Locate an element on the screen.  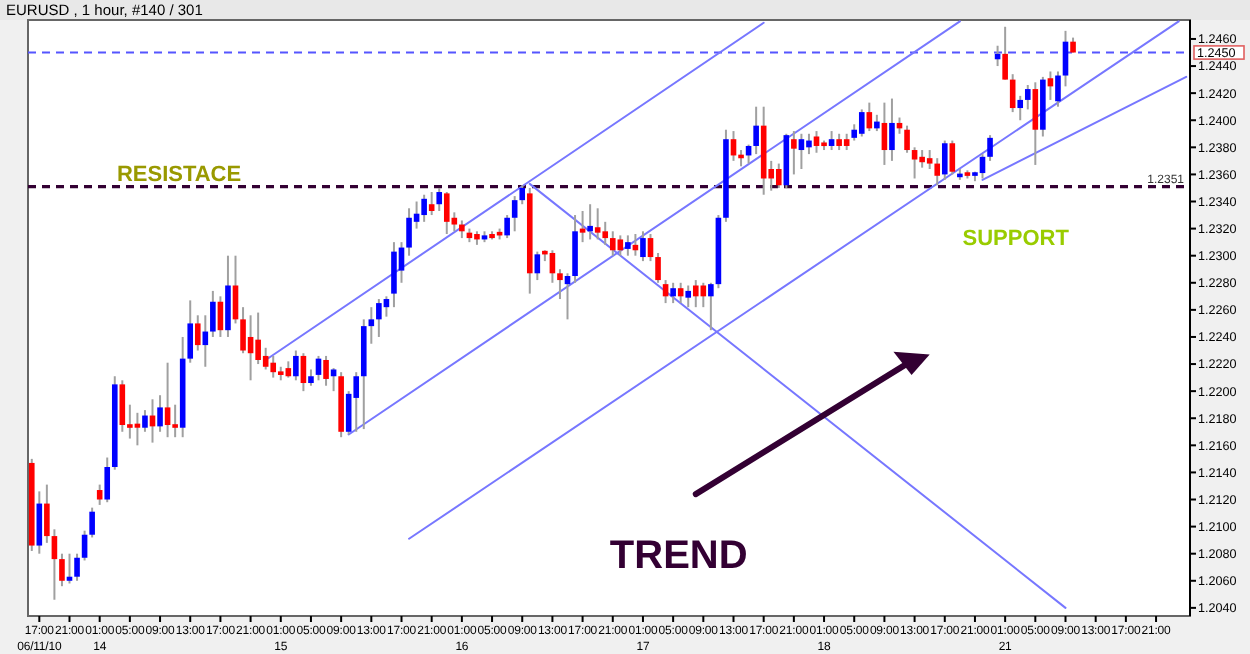
annotation: TREND is located at coordinates (678, 556).